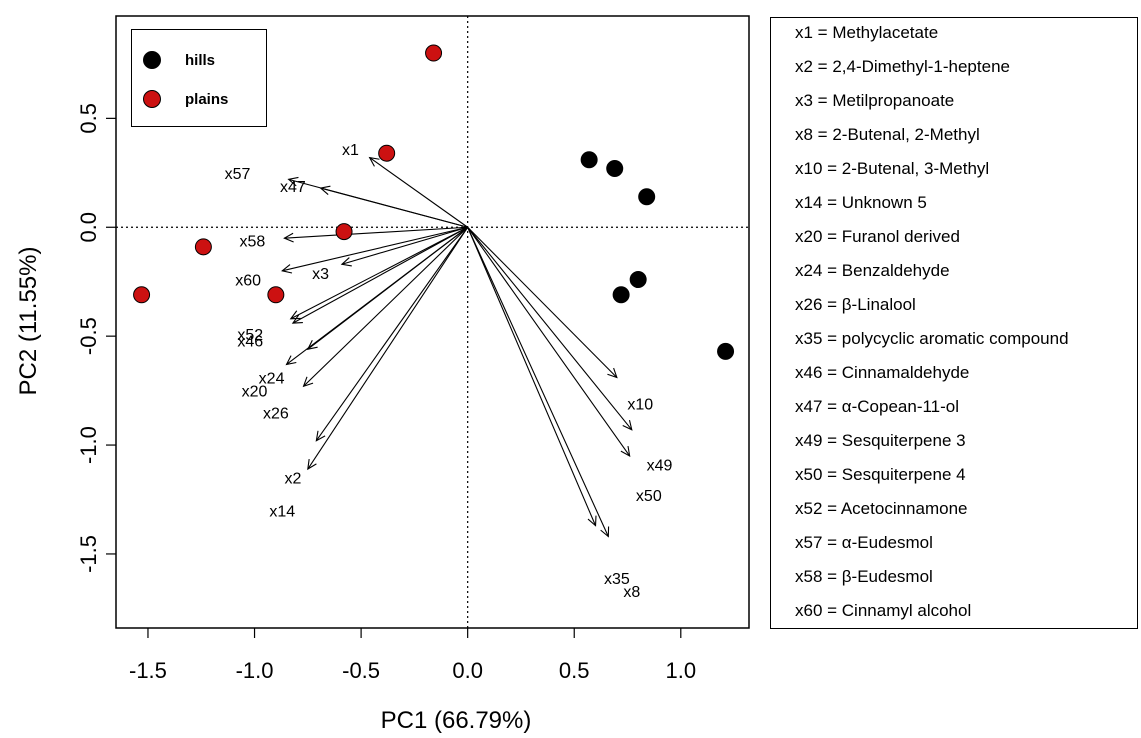  What do you see at coordinates (681, 670) in the screenshot?
I see `x-tick-label: 1.0` at bounding box center [681, 670].